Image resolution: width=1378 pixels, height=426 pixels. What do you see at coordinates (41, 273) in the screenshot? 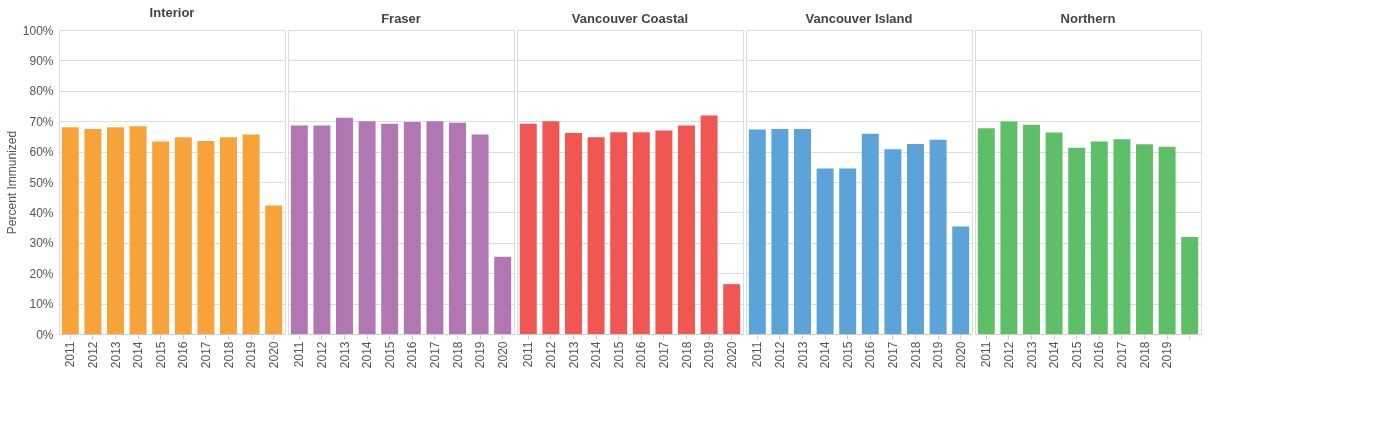
I see `y-tick-label: 20%` at bounding box center [41, 273].